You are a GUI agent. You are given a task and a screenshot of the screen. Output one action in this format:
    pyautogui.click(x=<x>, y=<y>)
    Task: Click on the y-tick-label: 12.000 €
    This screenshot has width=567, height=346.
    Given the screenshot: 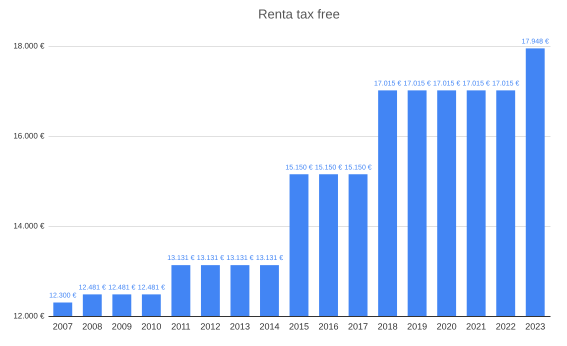 What is the action you would take?
    pyautogui.click(x=29, y=316)
    